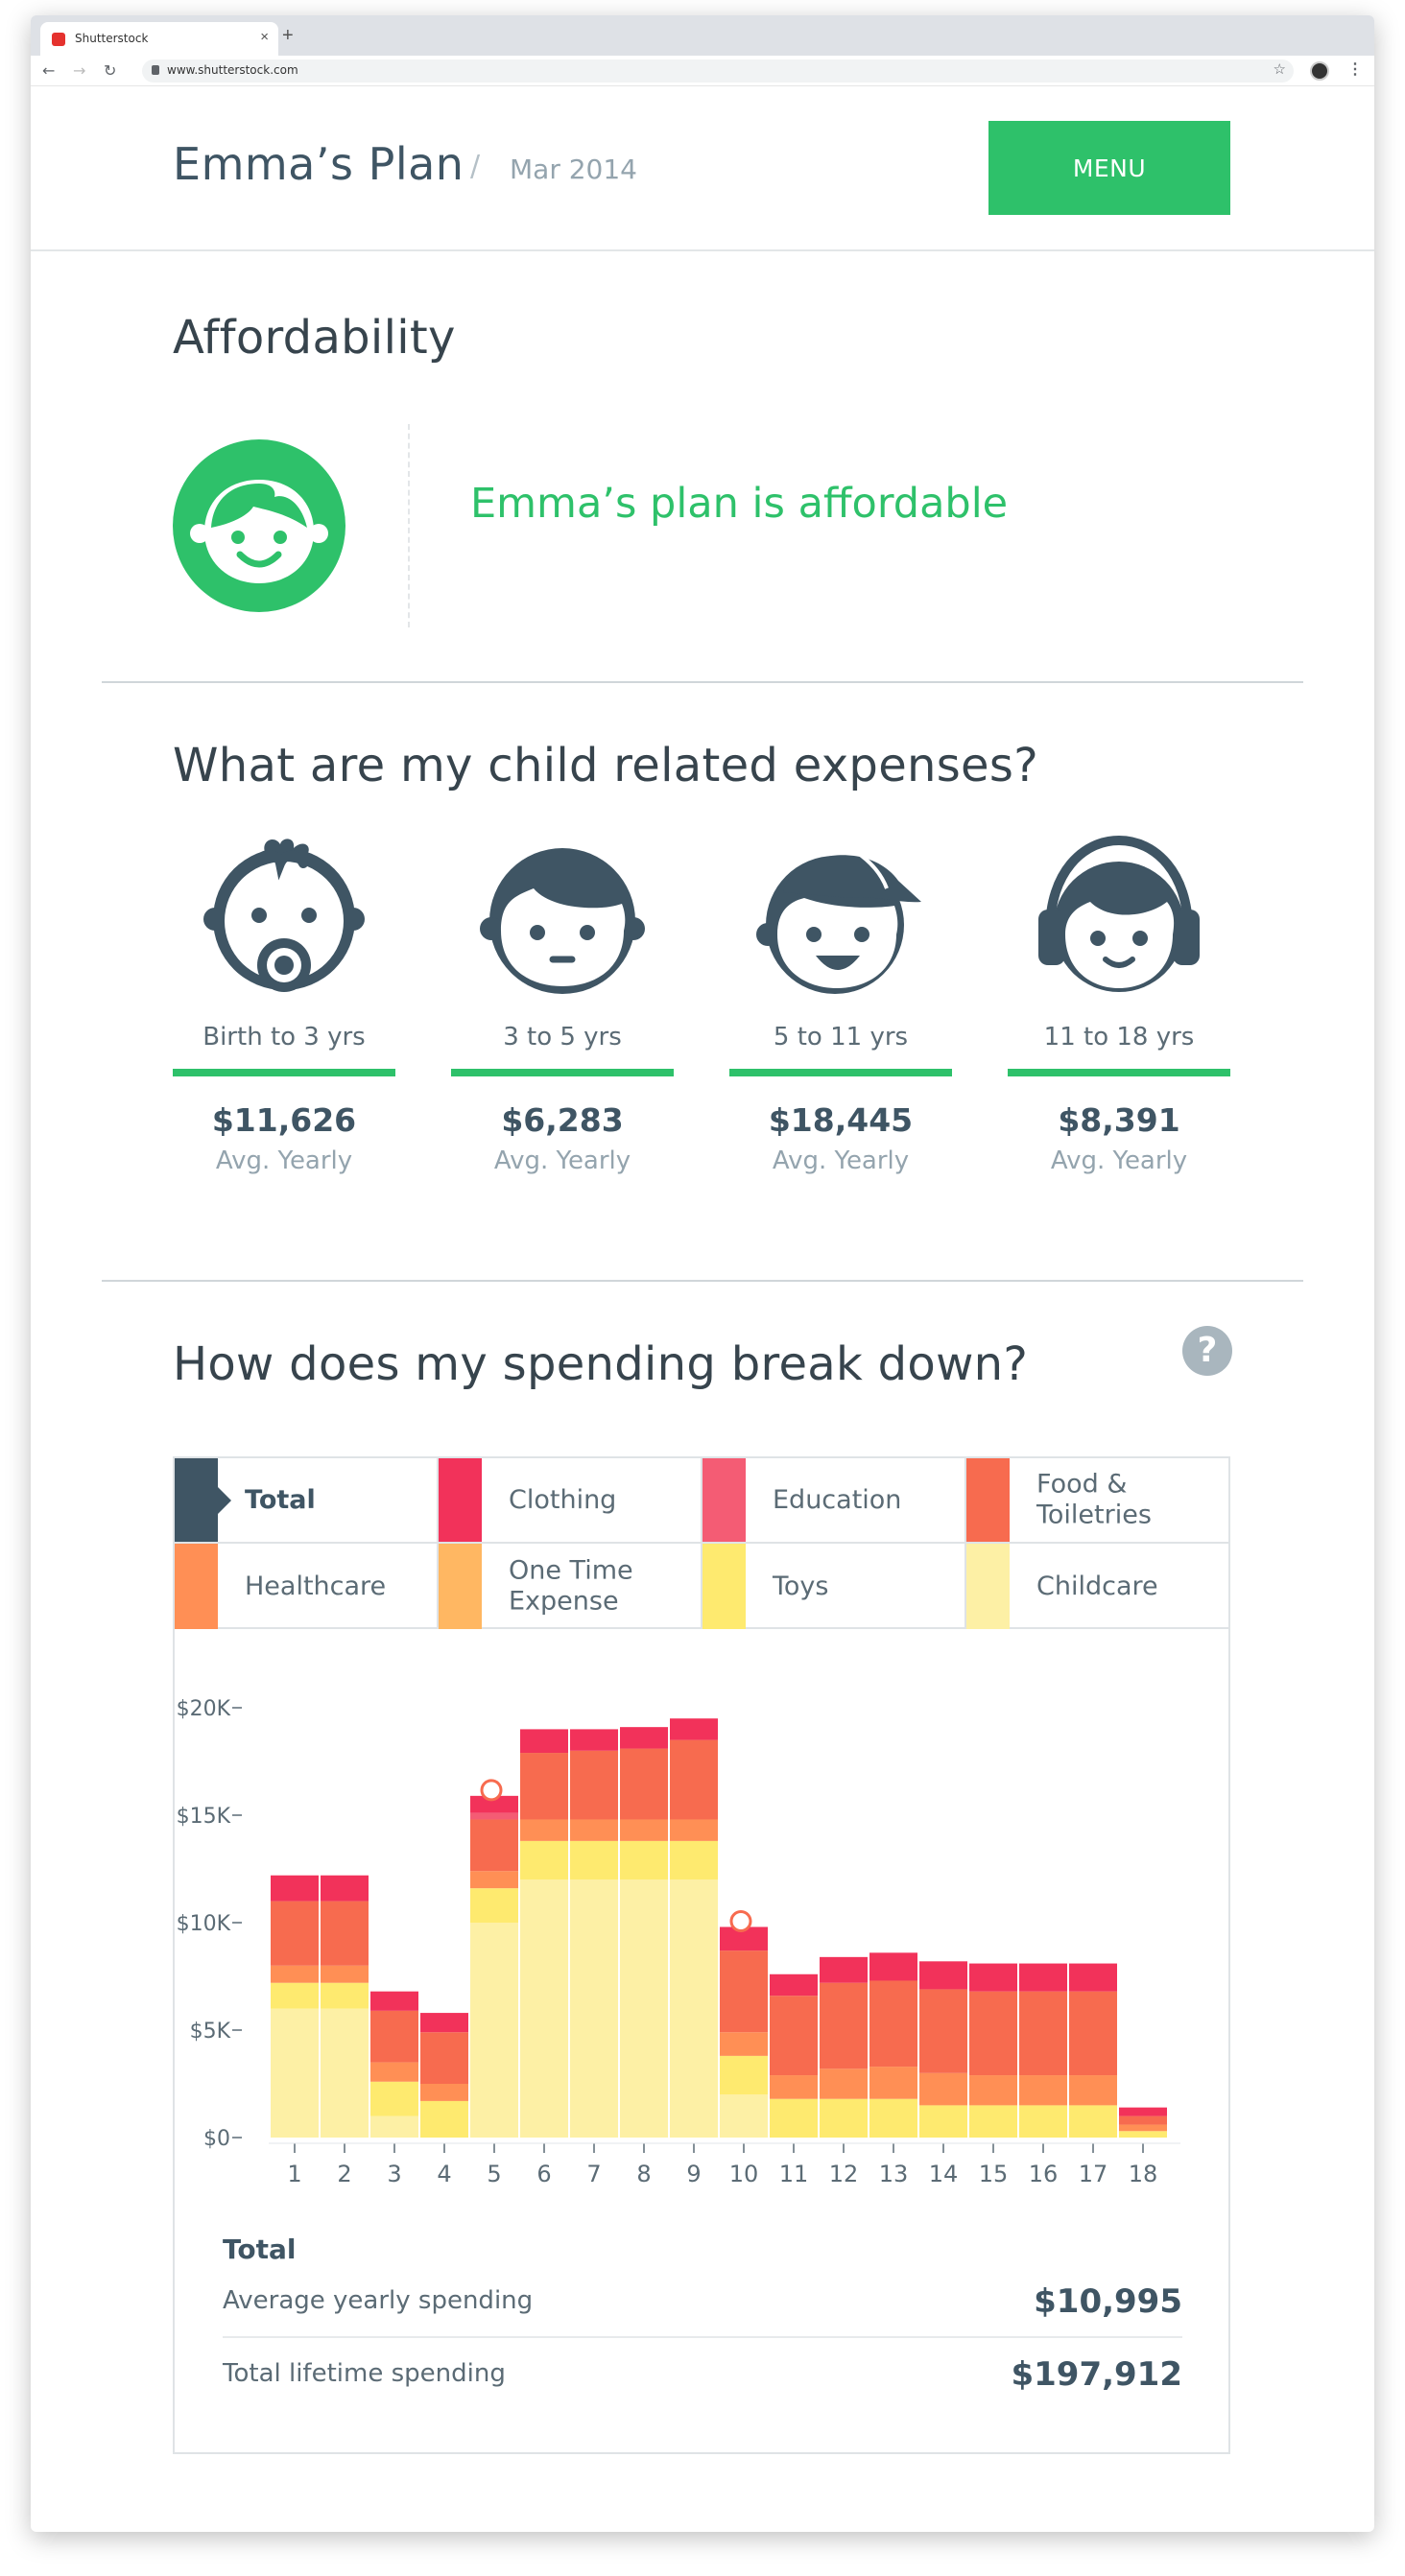 Image resolution: width=1405 pixels, height=2576 pixels. Describe the element at coordinates (284, 1037) in the screenshot. I see `age-label: Birth to 3 yrs` at that location.